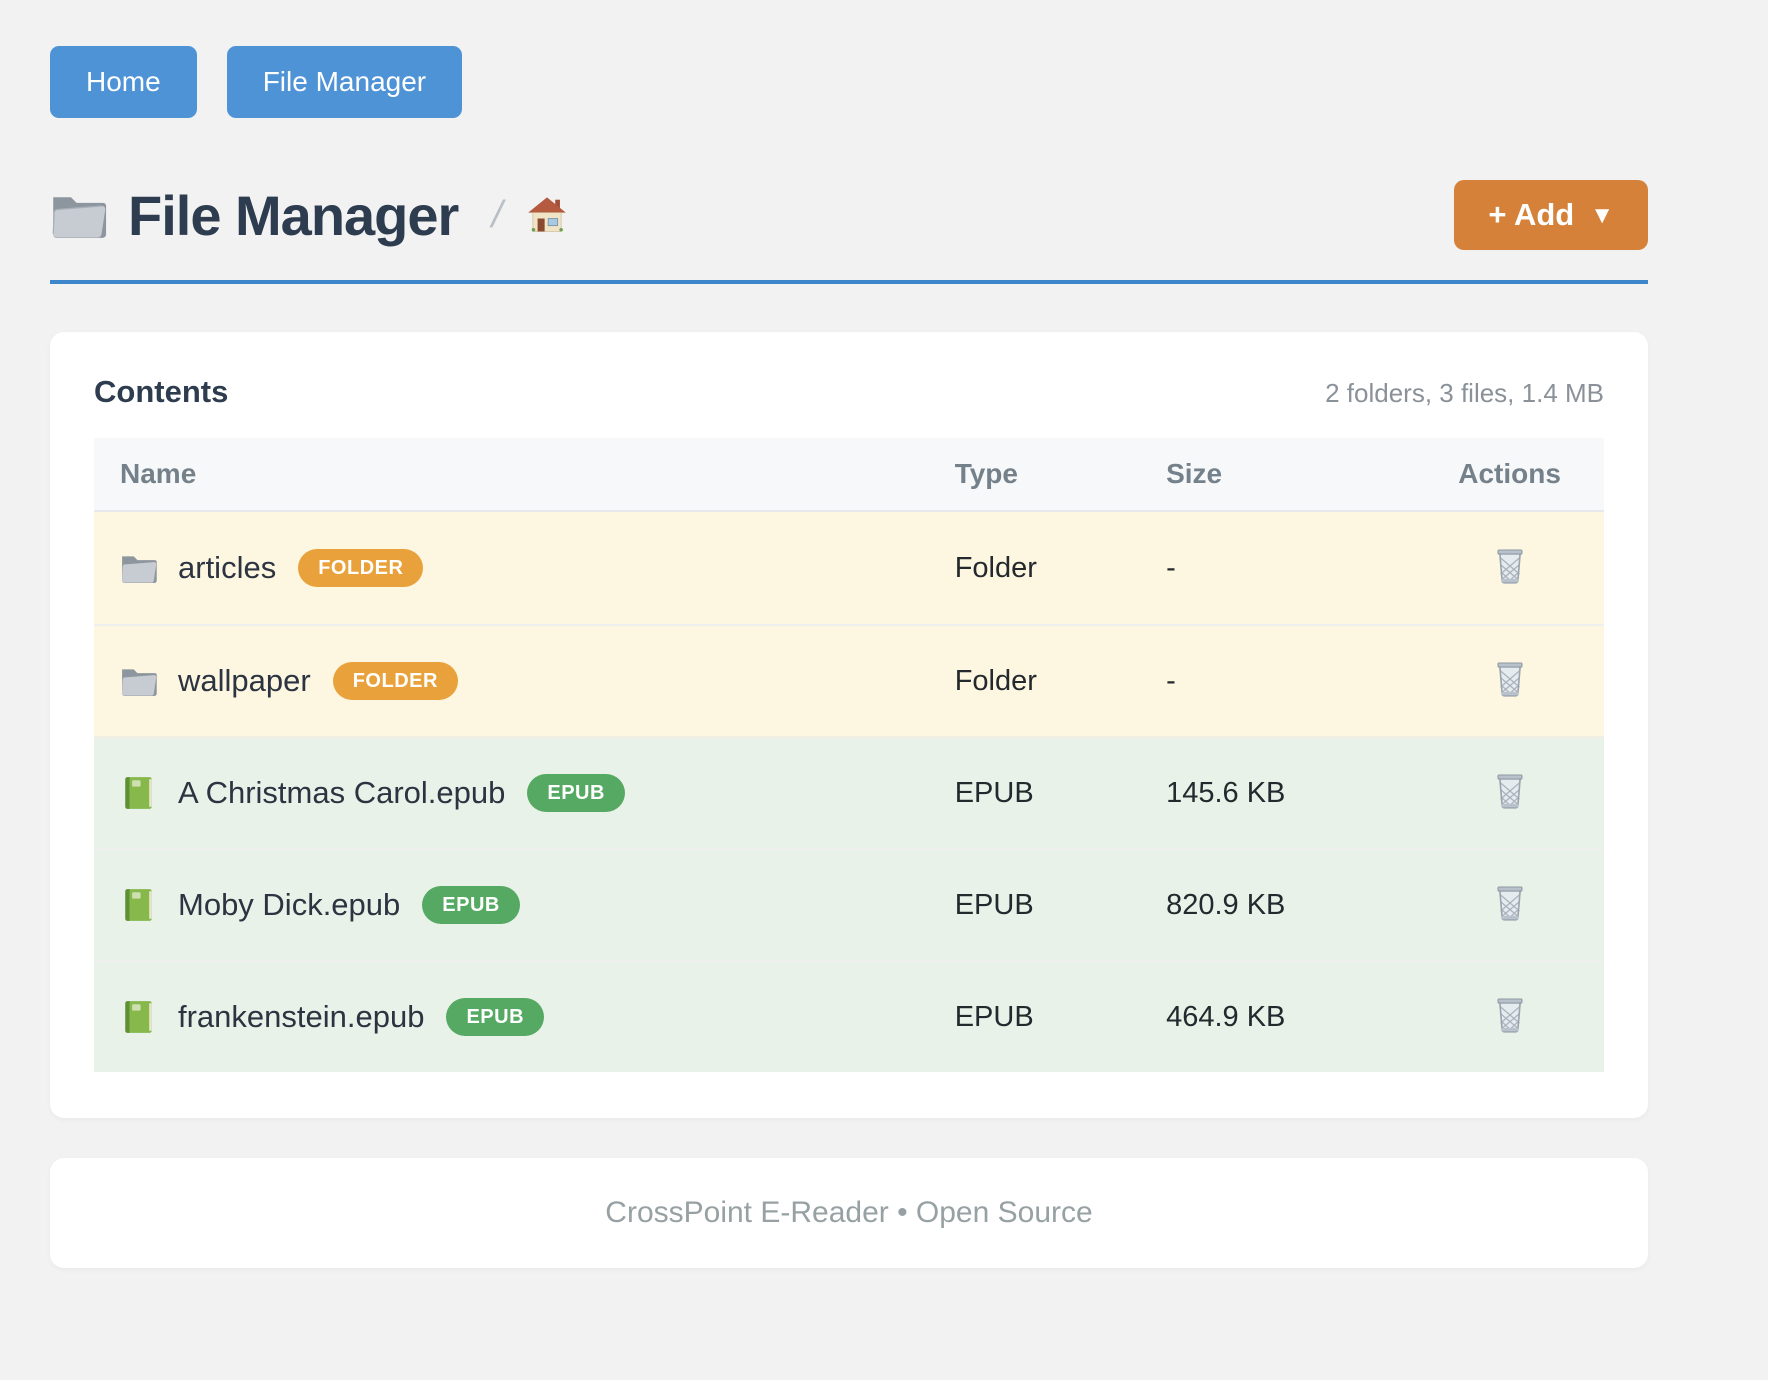 Image resolution: width=1768 pixels, height=1380 pixels. What do you see at coordinates (1509, 473) in the screenshot?
I see `column-header-actions: Actions` at bounding box center [1509, 473].